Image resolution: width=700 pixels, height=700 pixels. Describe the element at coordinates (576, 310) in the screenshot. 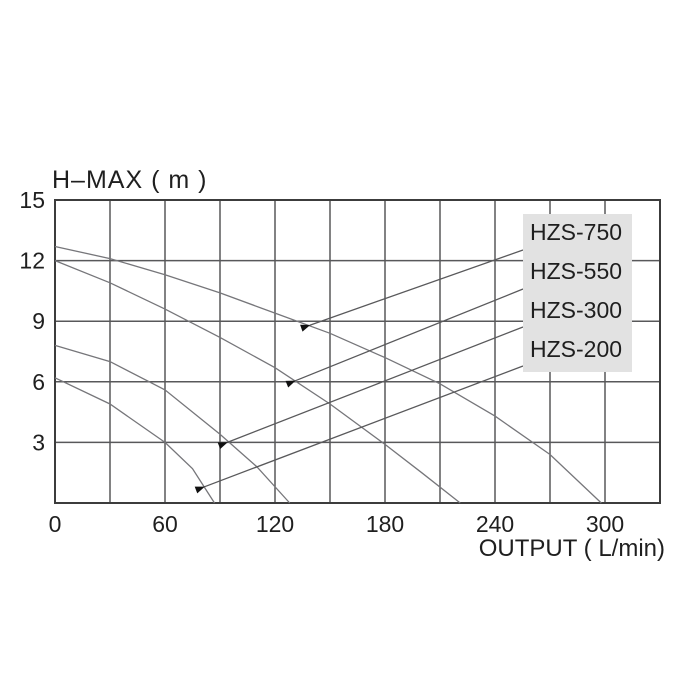

I see `legend-item-hzs-300: HZS-300` at that location.